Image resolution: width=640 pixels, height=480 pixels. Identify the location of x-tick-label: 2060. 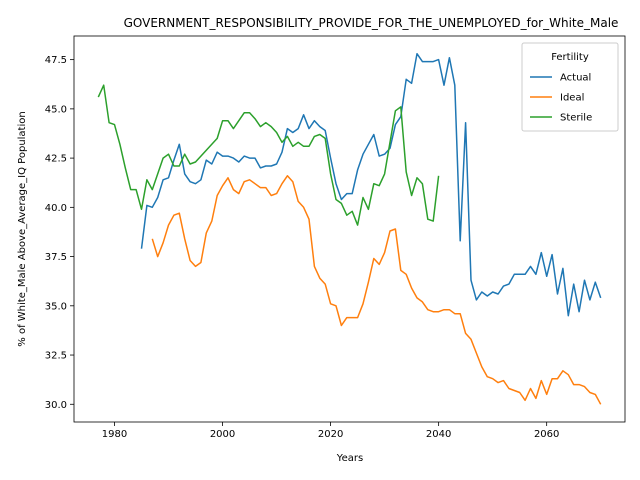
(546, 434).